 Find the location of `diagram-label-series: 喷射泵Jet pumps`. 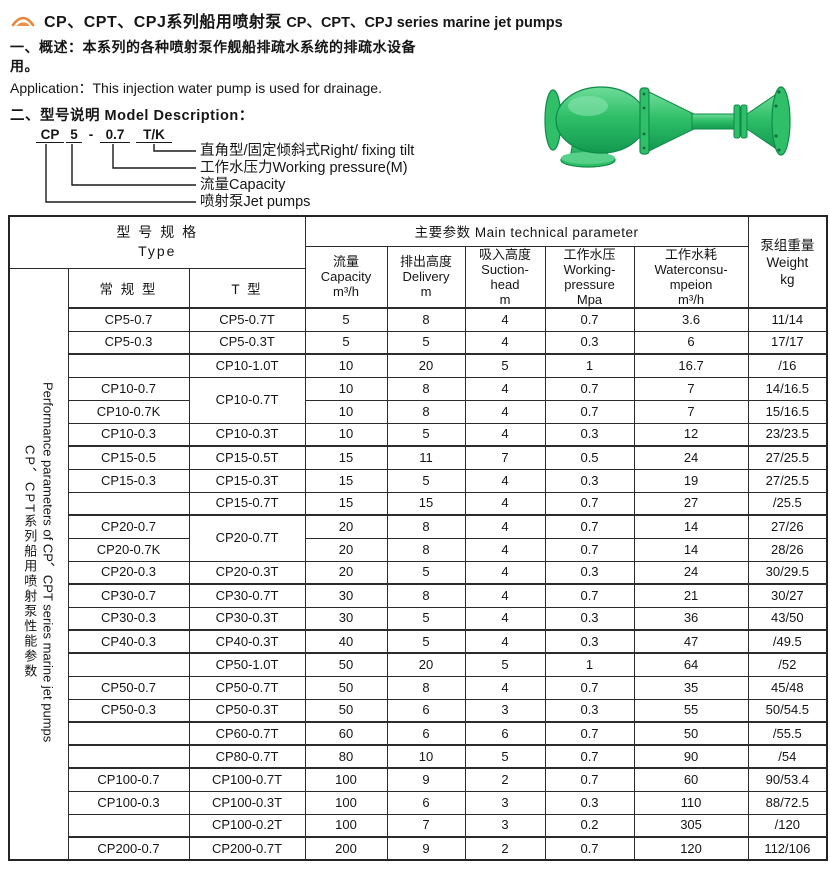

diagram-label-series: 喷射泵Jet pumps is located at coordinates (255, 202).